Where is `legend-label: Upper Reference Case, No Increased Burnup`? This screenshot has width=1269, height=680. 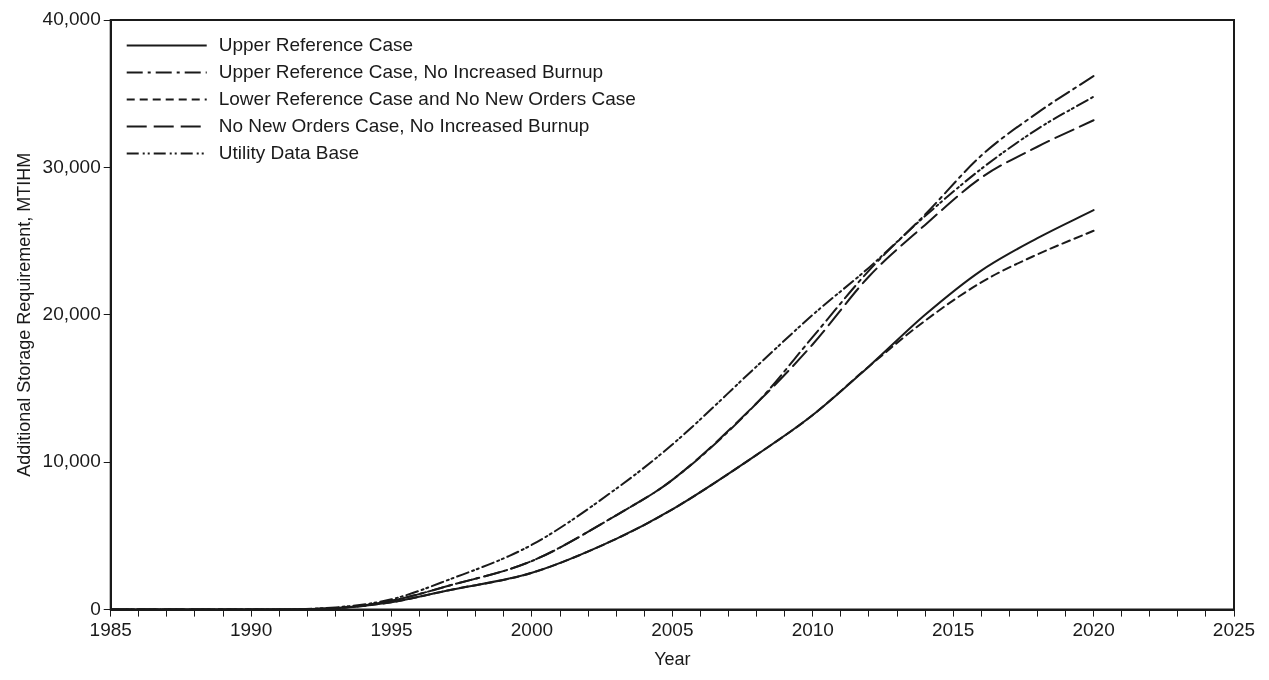 legend-label: Upper Reference Case, No Increased Burnup is located at coordinates (411, 71).